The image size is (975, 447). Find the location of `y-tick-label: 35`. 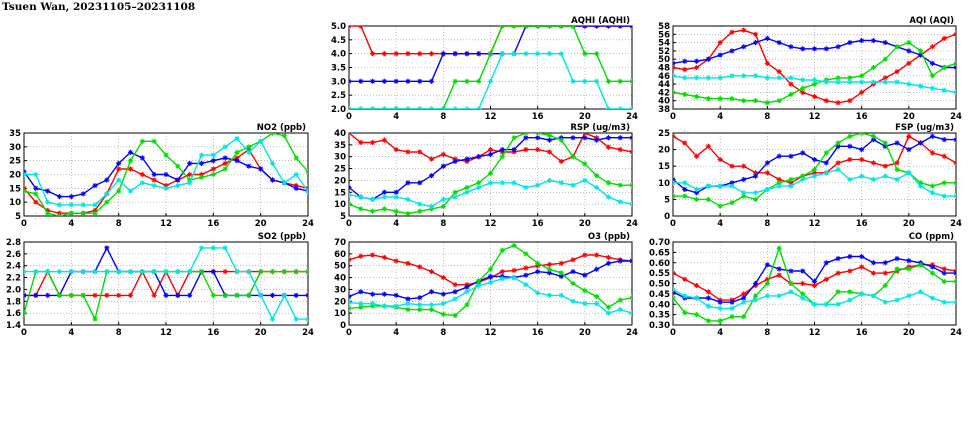

y-tick-label: 35 is located at coordinates (15, 134).